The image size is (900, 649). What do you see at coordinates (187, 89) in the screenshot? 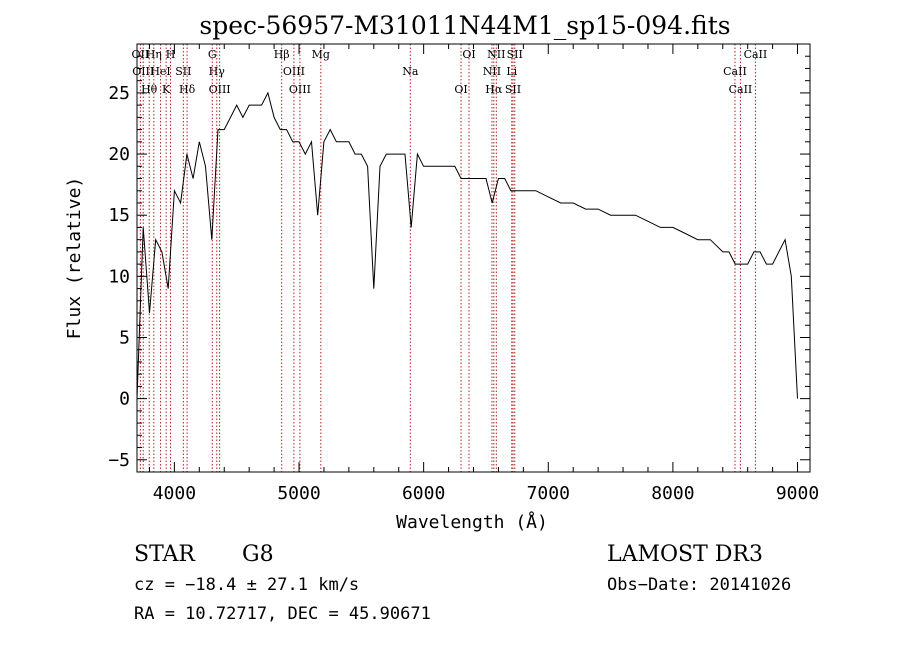
I see `line-marker-label: Hδ` at bounding box center [187, 89].